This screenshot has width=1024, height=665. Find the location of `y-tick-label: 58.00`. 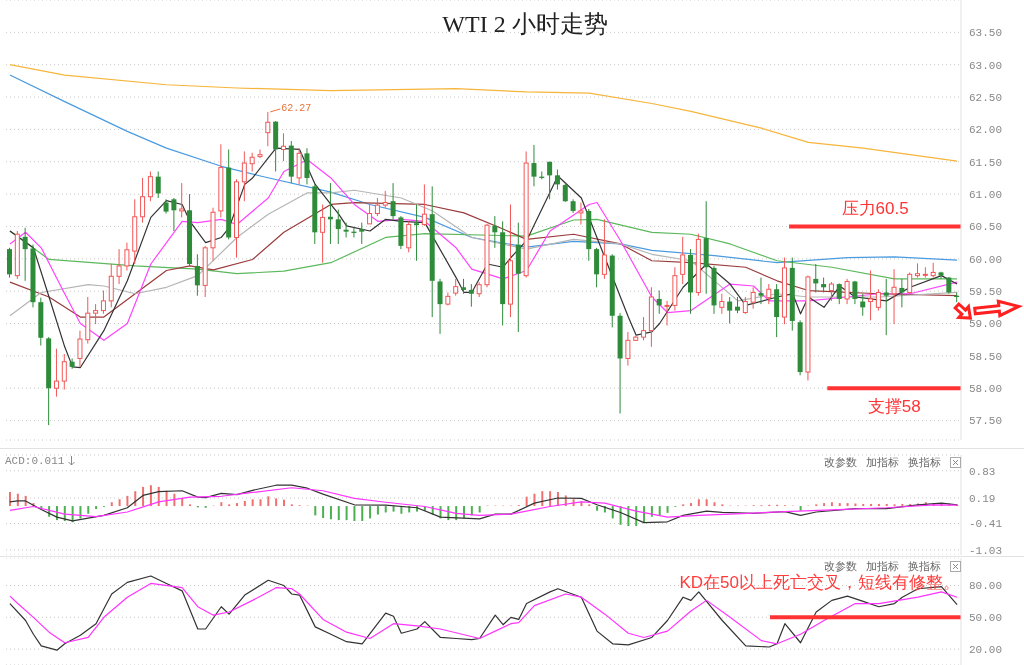

y-tick-label: 58.00 is located at coordinates (986, 389).